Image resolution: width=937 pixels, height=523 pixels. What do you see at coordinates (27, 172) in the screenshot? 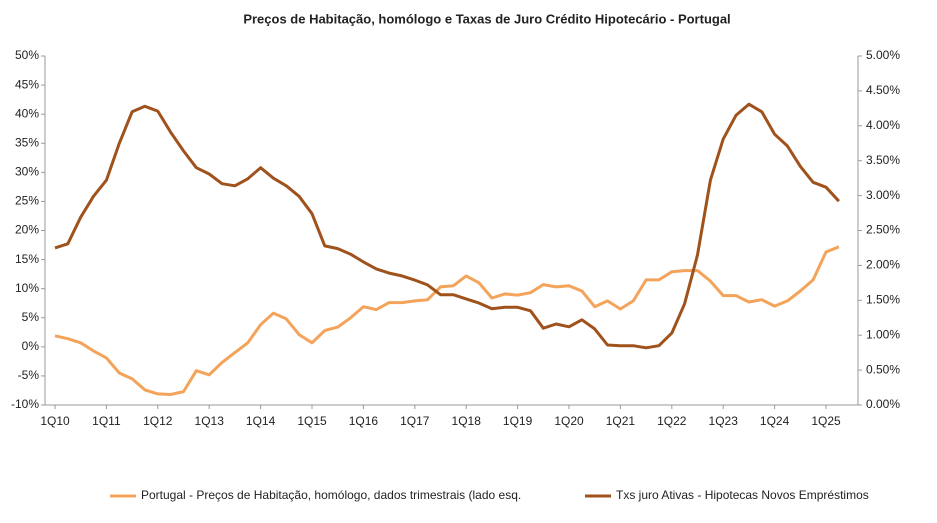
I see `y-tick-label: 30%` at bounding box center [27, 172].